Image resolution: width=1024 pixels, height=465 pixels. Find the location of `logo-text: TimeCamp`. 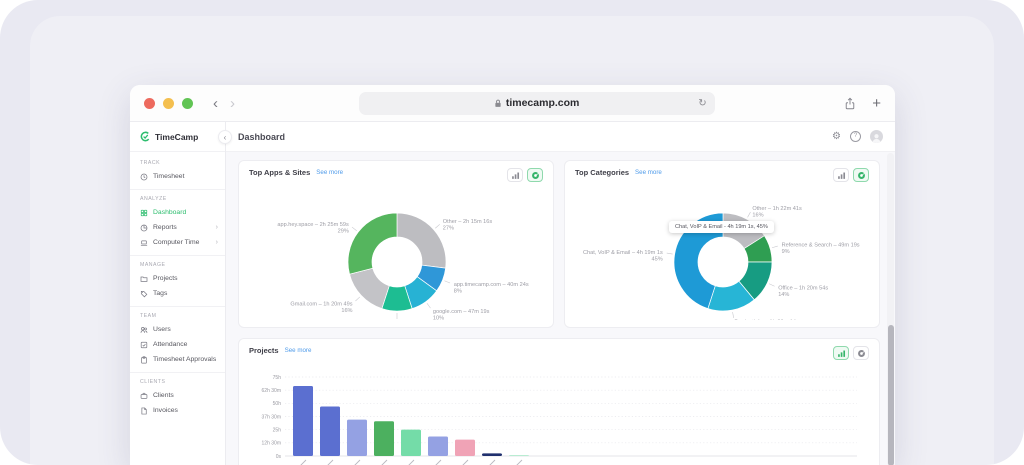

logo-text: TimeCamp is located at coordinates (177, 136).